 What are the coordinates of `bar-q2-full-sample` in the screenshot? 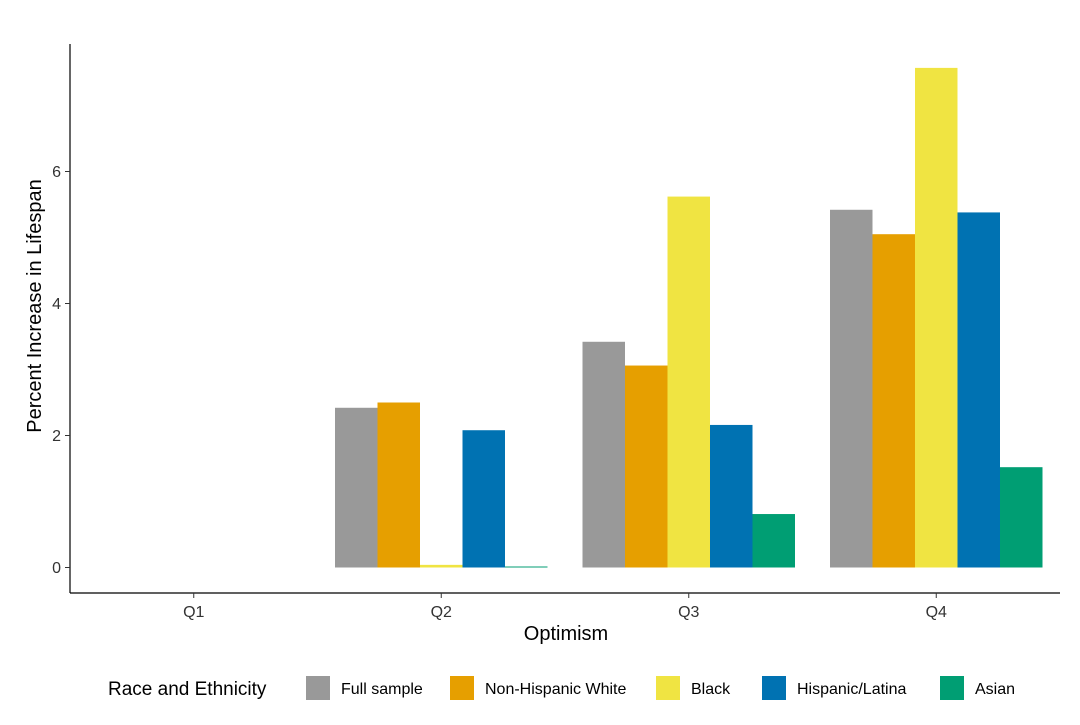 It's located at (356, 487).